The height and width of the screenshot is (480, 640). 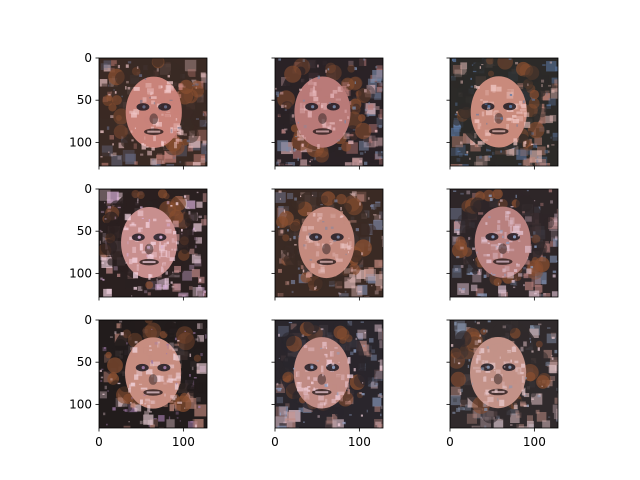 I want to click on subplot-2-1: 0 100, so click(x=327, y=384).